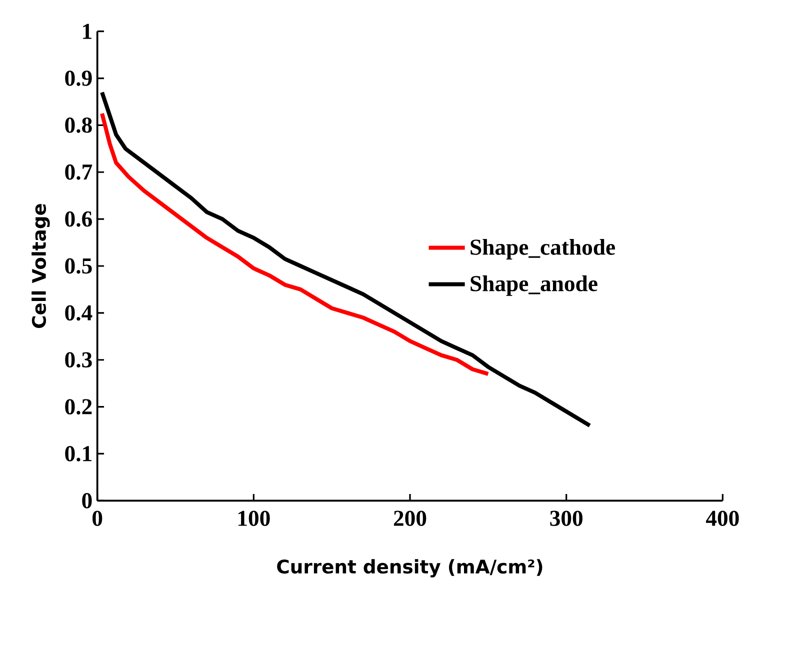 The height and width of the screenshot is (654, 786). Describe the element at coordinates (78, 172) in the screenshot. I see `y-tick-label: 0.7` at that location.